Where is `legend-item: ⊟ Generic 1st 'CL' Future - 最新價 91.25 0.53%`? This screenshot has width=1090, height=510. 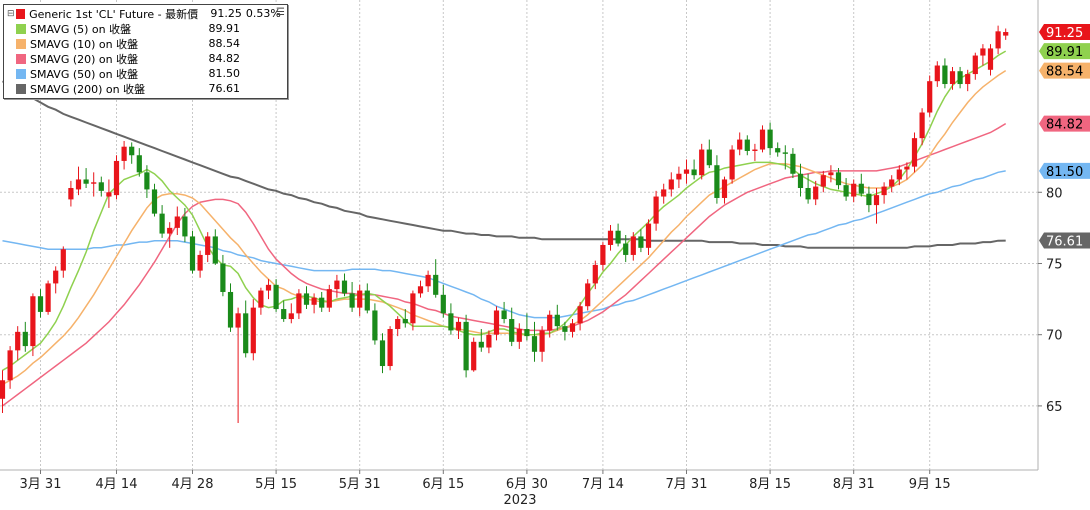
legend-item: ⊟ Generic 1st 'CL' Future - 最新價 91.25 0.53% is located at coordinates (145, 13).